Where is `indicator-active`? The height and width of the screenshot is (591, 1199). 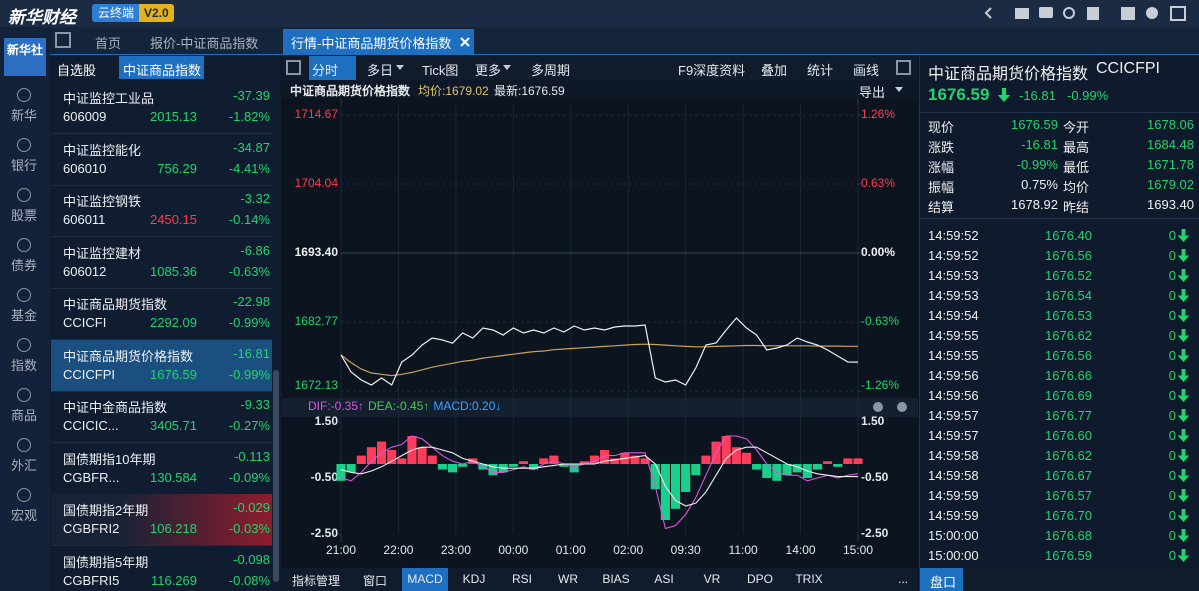 indicator-active is located at coordinates (425, 579).